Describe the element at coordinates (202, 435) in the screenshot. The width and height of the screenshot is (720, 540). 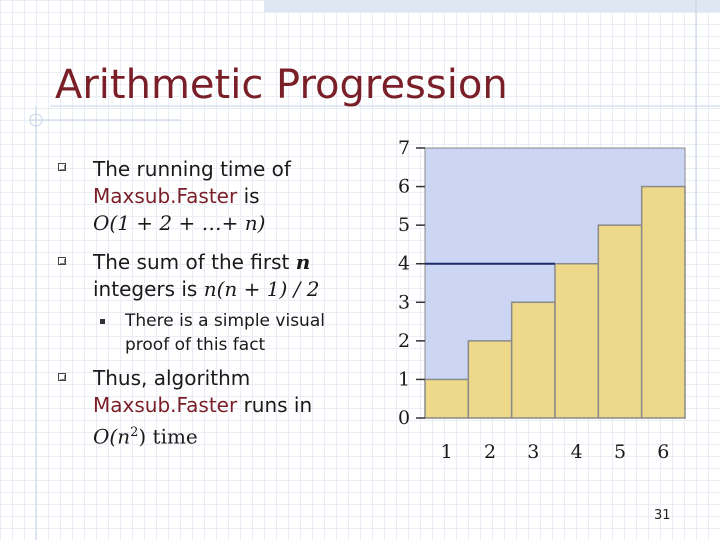
I see `bullet-3-line3: O(n2) time` at that location.